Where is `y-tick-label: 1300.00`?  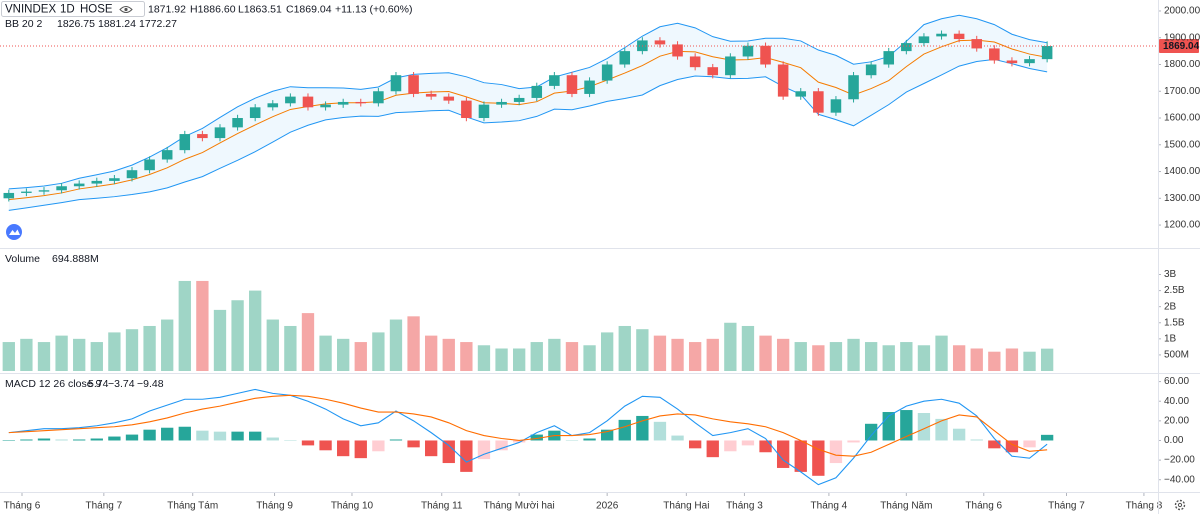
y-tick-label: 1300.00 is located at coordinates (1182, 198).